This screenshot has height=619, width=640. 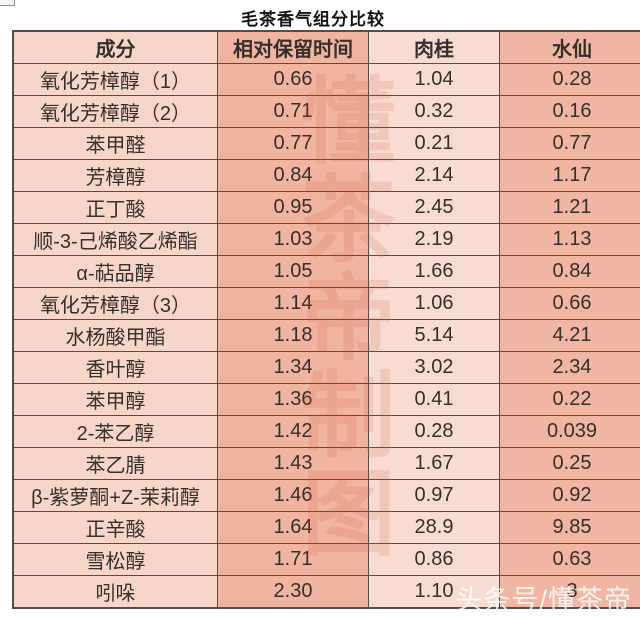 What do you see at coordinates (434, 111) in the screenshot?
I see `value-cell: 0.32` at bounding box center [434, 111].